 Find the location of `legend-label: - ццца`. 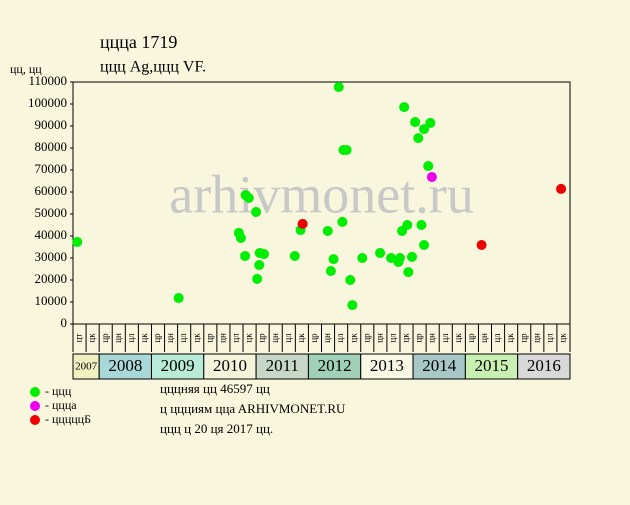

legend-label: - ццца is located at coordinates (61, 405).